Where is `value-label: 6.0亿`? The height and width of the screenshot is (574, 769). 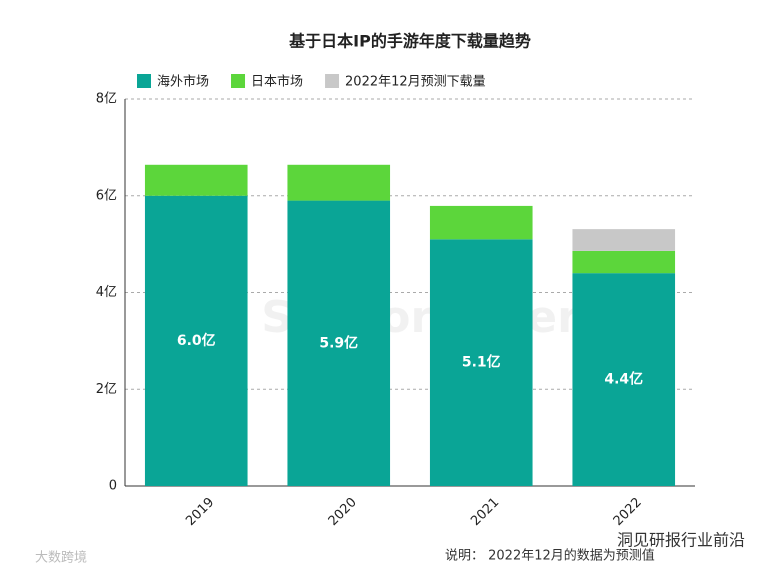
value-label: 6.0亿 is located at coordinates (196, 340).